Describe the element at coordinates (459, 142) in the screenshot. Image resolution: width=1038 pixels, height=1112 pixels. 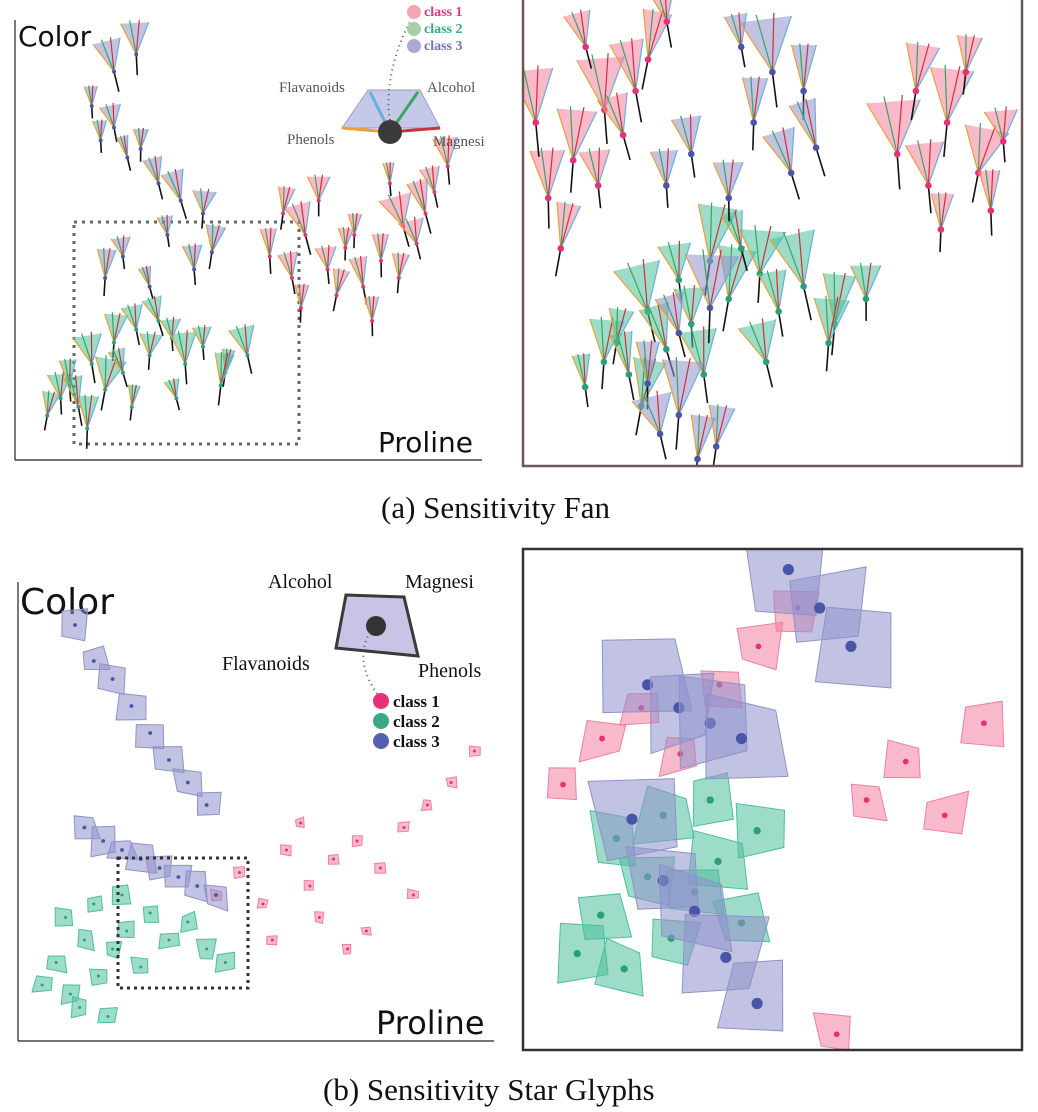
I see `legend-fan-label-magnesi: Magnesi` at that location.